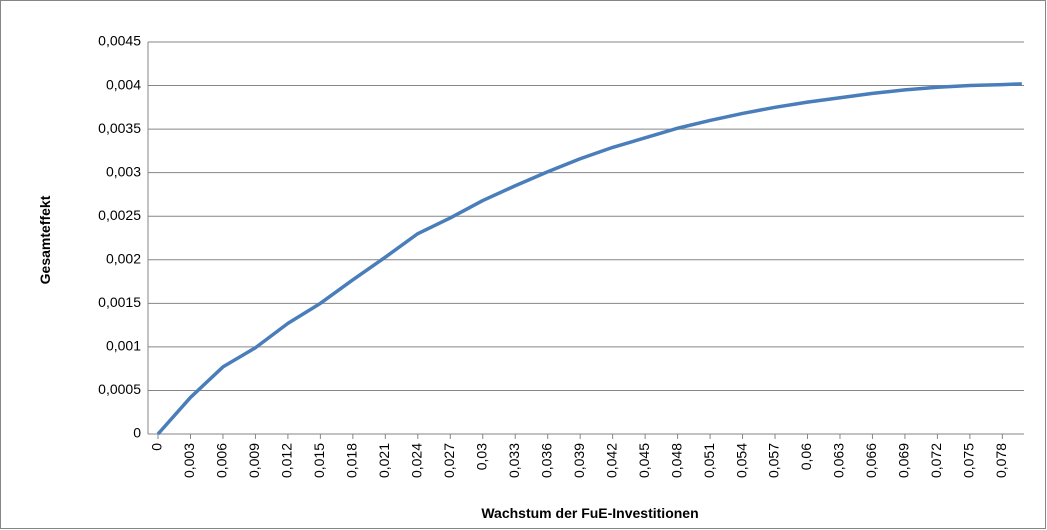  Describe the element at coordinates (611, 460) in the screenshot. I see `x-tick-label: 0,042` at that location.